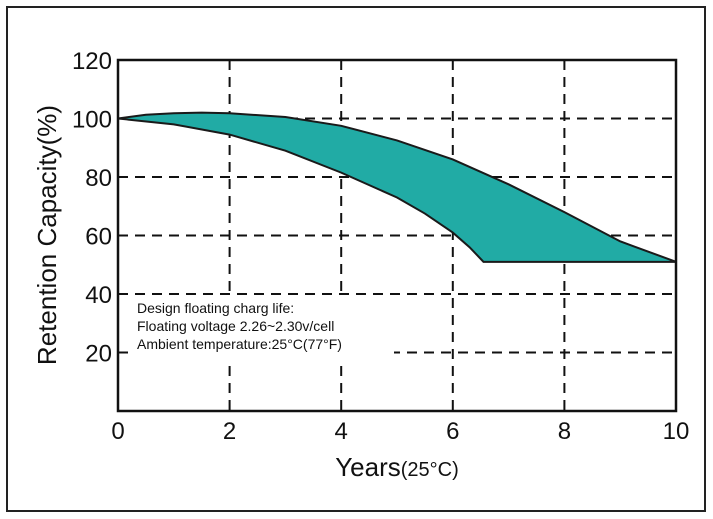 The width and height of the screenshot is (713, 519). I want to click on y-tick-label: 80, so click(98, 178).